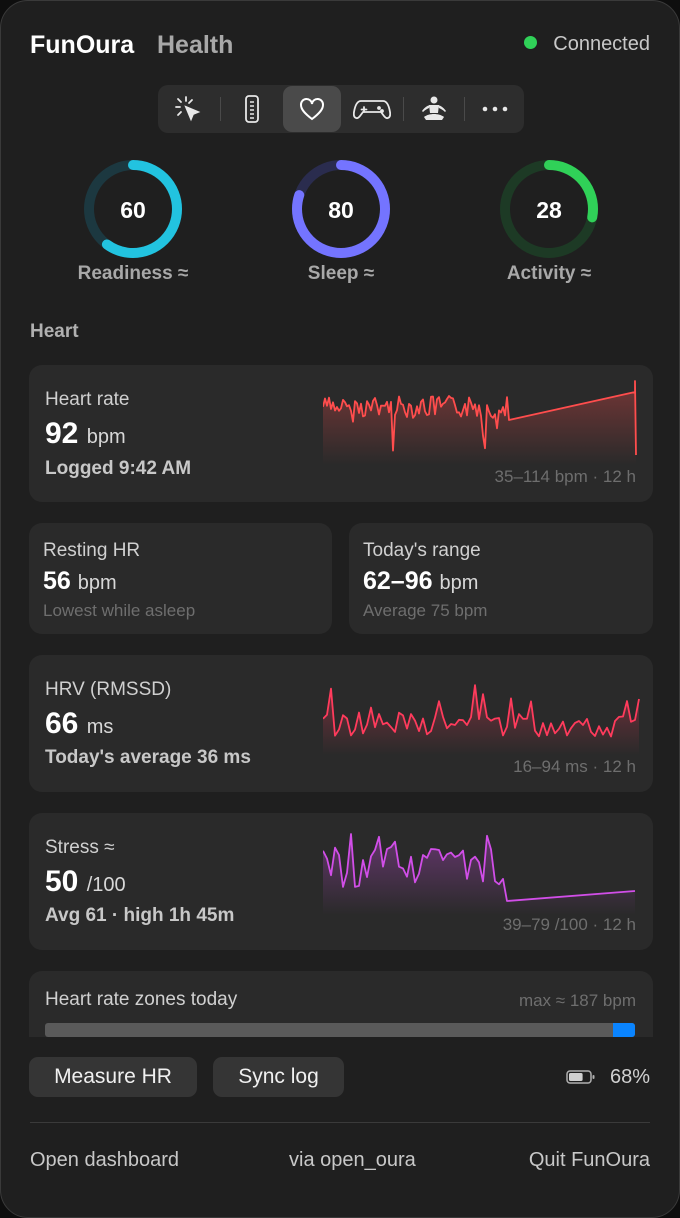 This screenshot has width=680, height=1218. I want to click on stress-title: Stress ≈, so click(80, 847).